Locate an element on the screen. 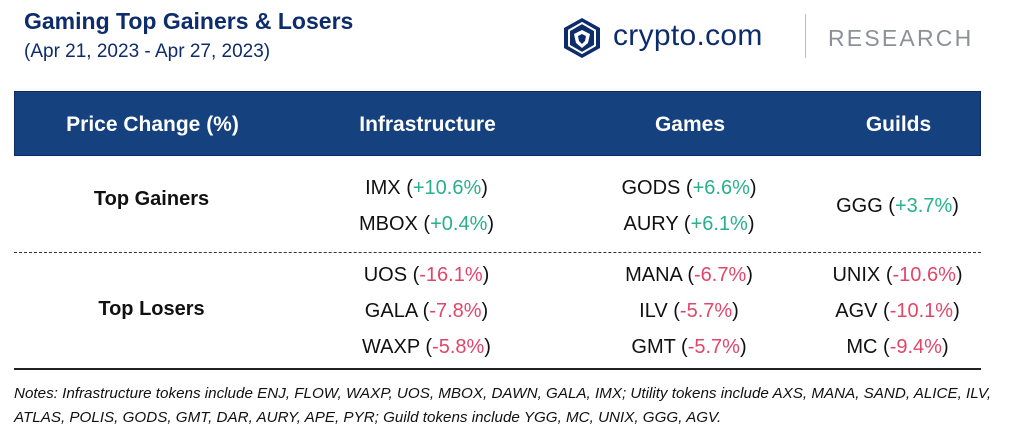 This screenshot has height=446, width=1012. column-header-games: Games is located at coordinates (690, 124).